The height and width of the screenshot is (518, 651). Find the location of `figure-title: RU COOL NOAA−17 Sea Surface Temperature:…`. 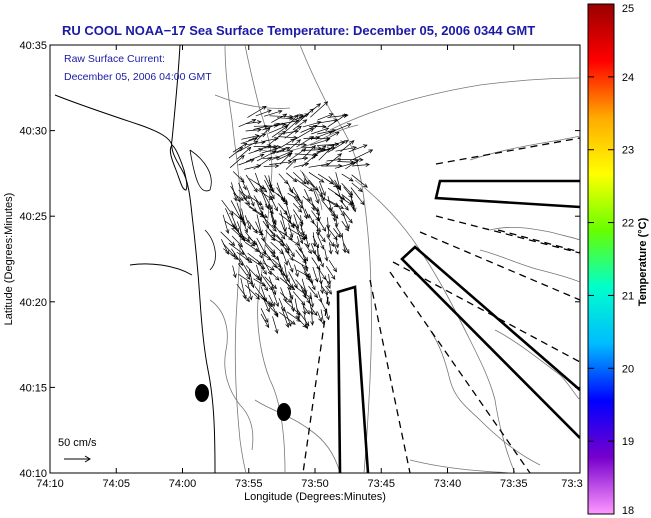

figure-title: RU COOL NOAA−17 Sea Surface Temperature:… is located at coordinates (298, 30).